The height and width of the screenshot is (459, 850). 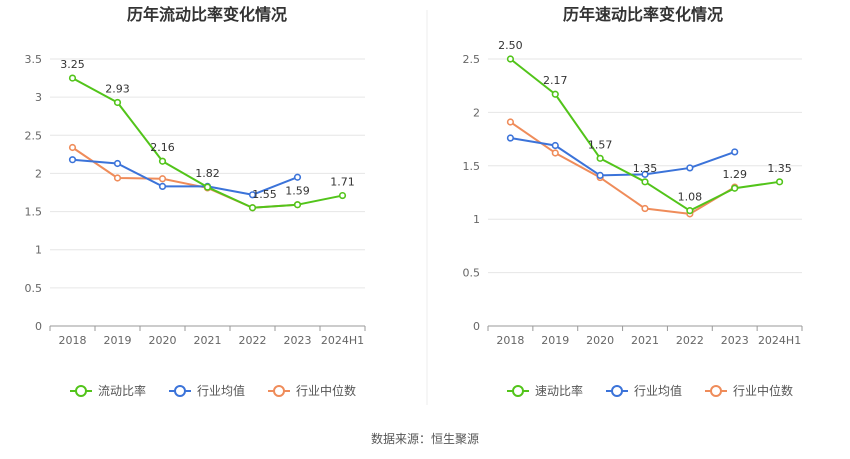 What do you see at coordinates (117, 88) in the screenshot?
I see `data-label: 2.93` at bounding box center [117, 88].